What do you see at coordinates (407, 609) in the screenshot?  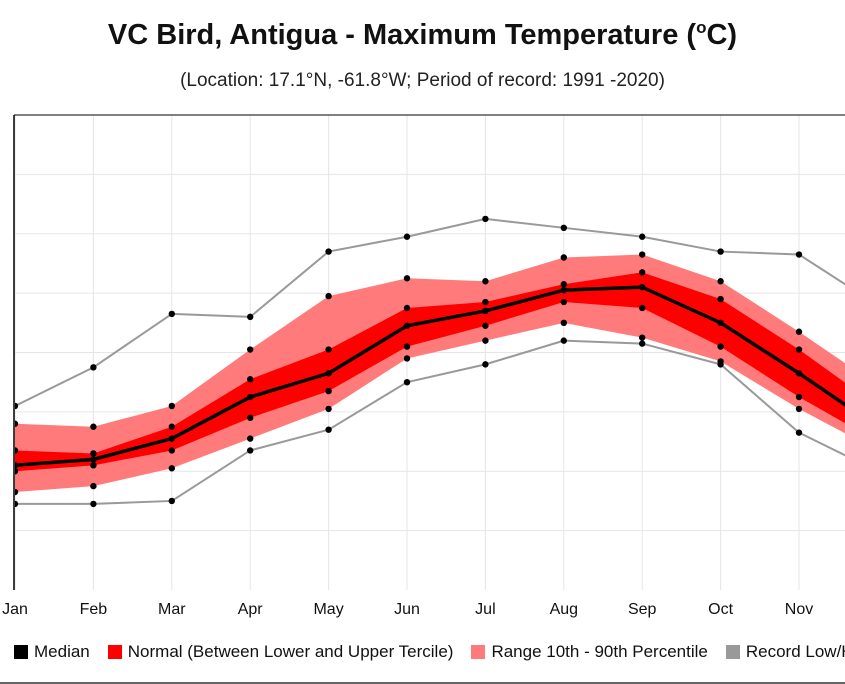 I see `x-tick-label: Jun` at bounding box center [407, 609].